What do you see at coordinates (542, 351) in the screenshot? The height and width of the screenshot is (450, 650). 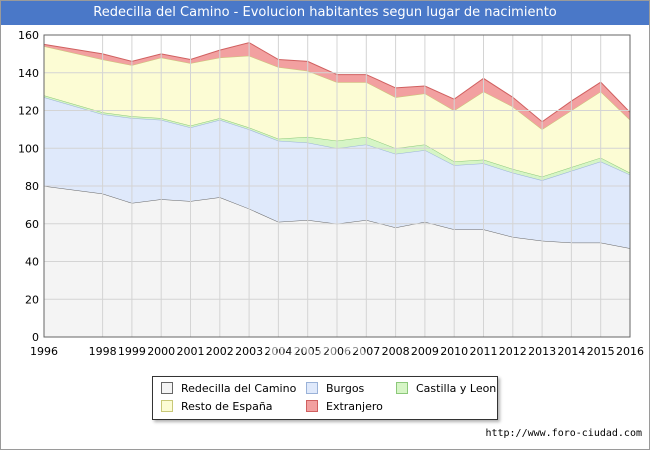 I see `x-tick-label: 2013` at bounding box center [542, 351].